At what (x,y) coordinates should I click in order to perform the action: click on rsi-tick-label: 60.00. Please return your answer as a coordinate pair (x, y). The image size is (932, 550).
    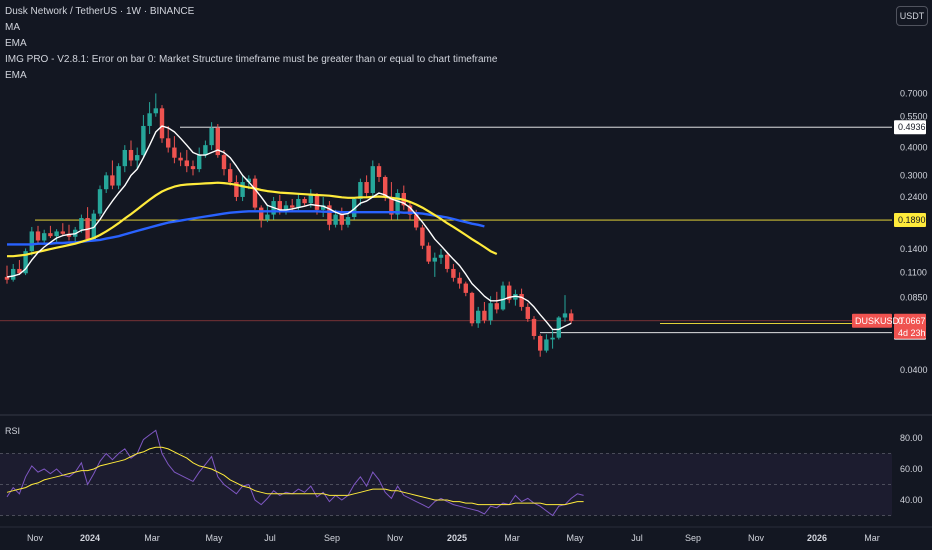
    Looking at the image, I should click on (911, 469).